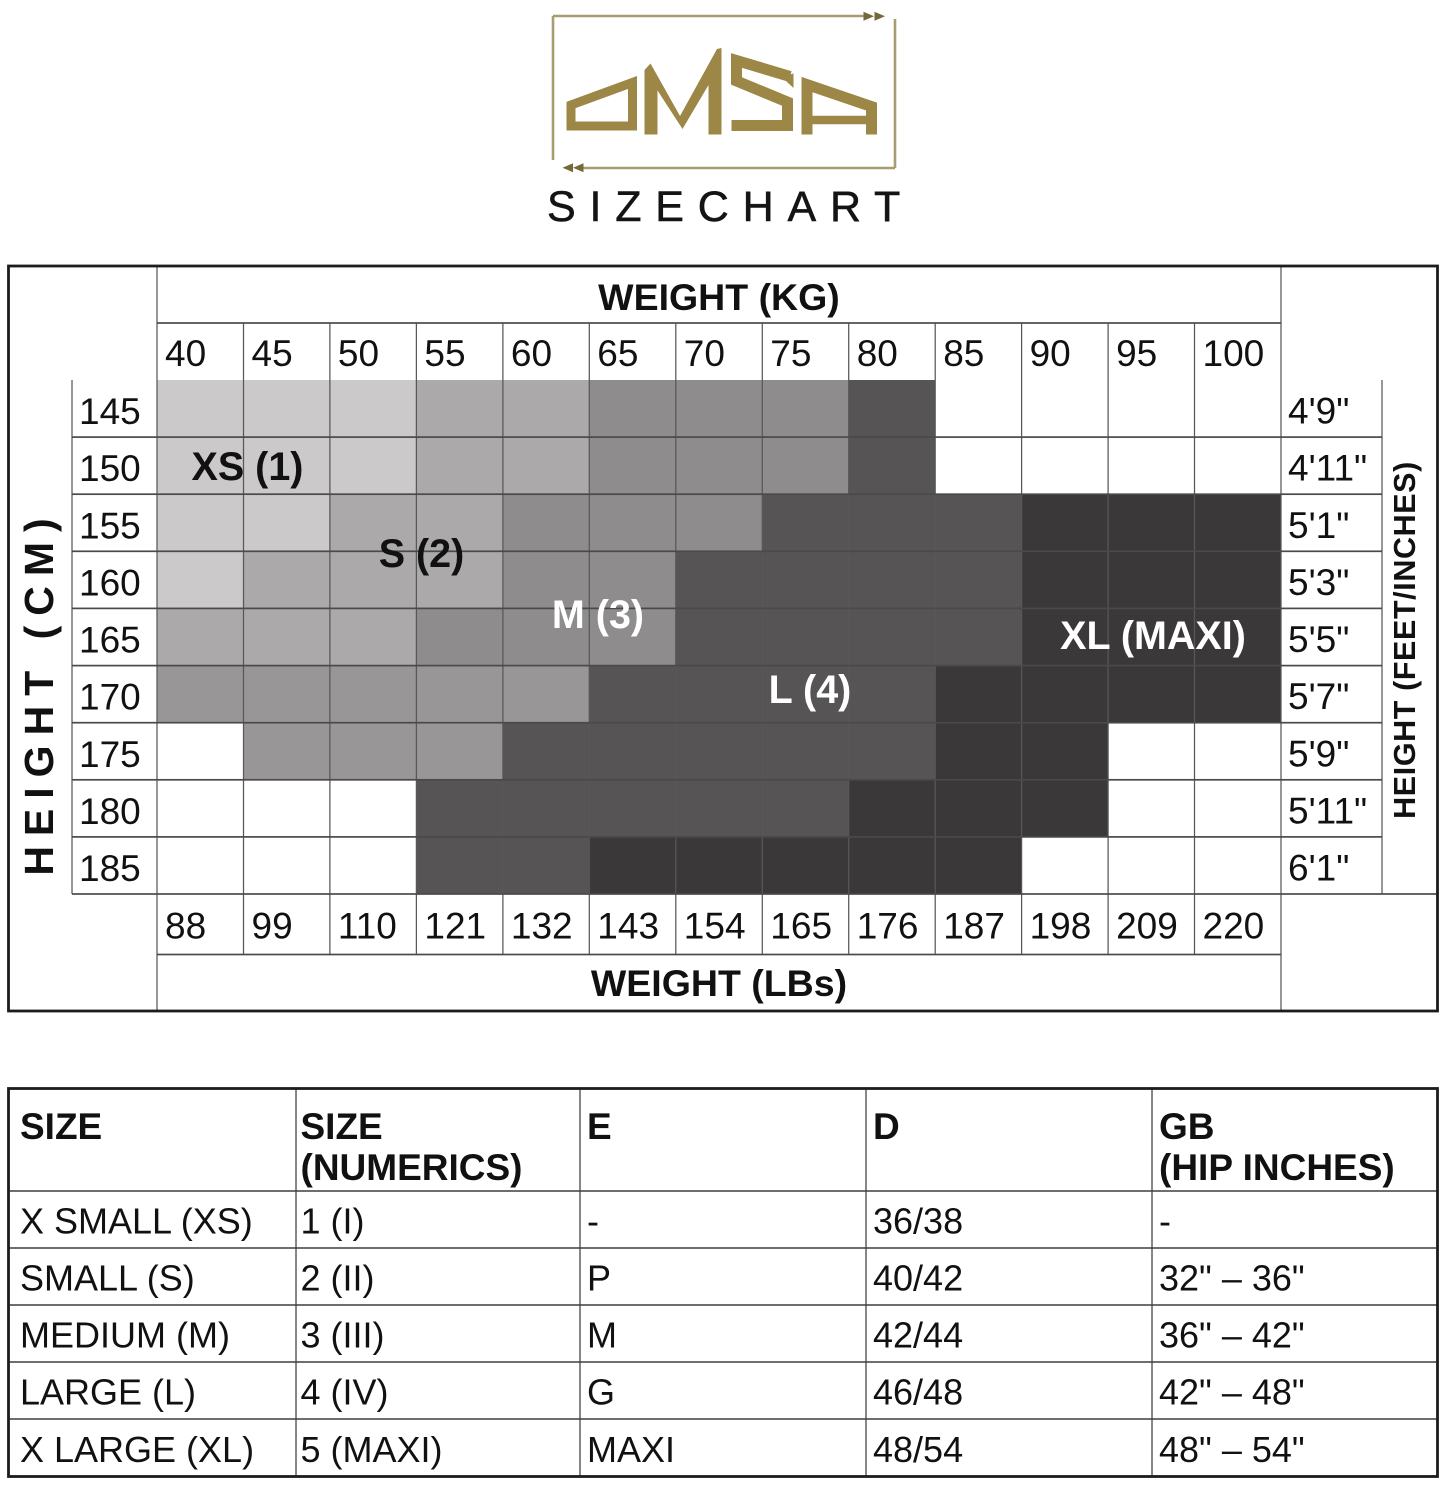 The image size is (1445, 1489). I want to click on svg-text: 40/42, so click(918, 1278).